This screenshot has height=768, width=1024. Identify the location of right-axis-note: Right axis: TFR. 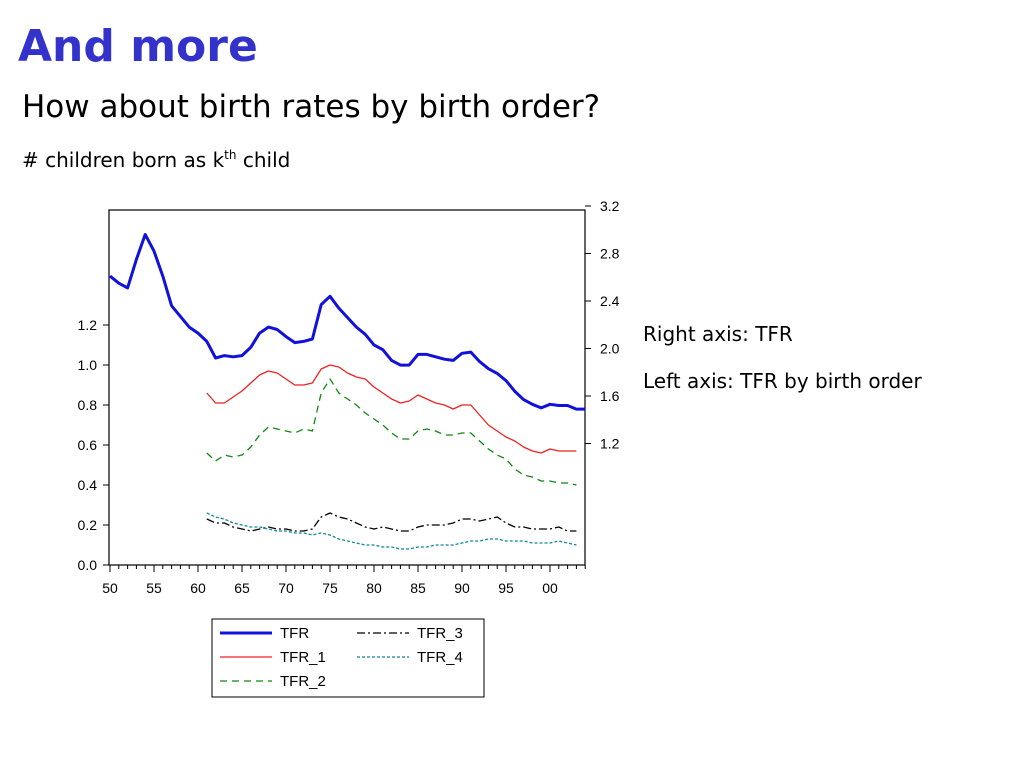
(718, 334).